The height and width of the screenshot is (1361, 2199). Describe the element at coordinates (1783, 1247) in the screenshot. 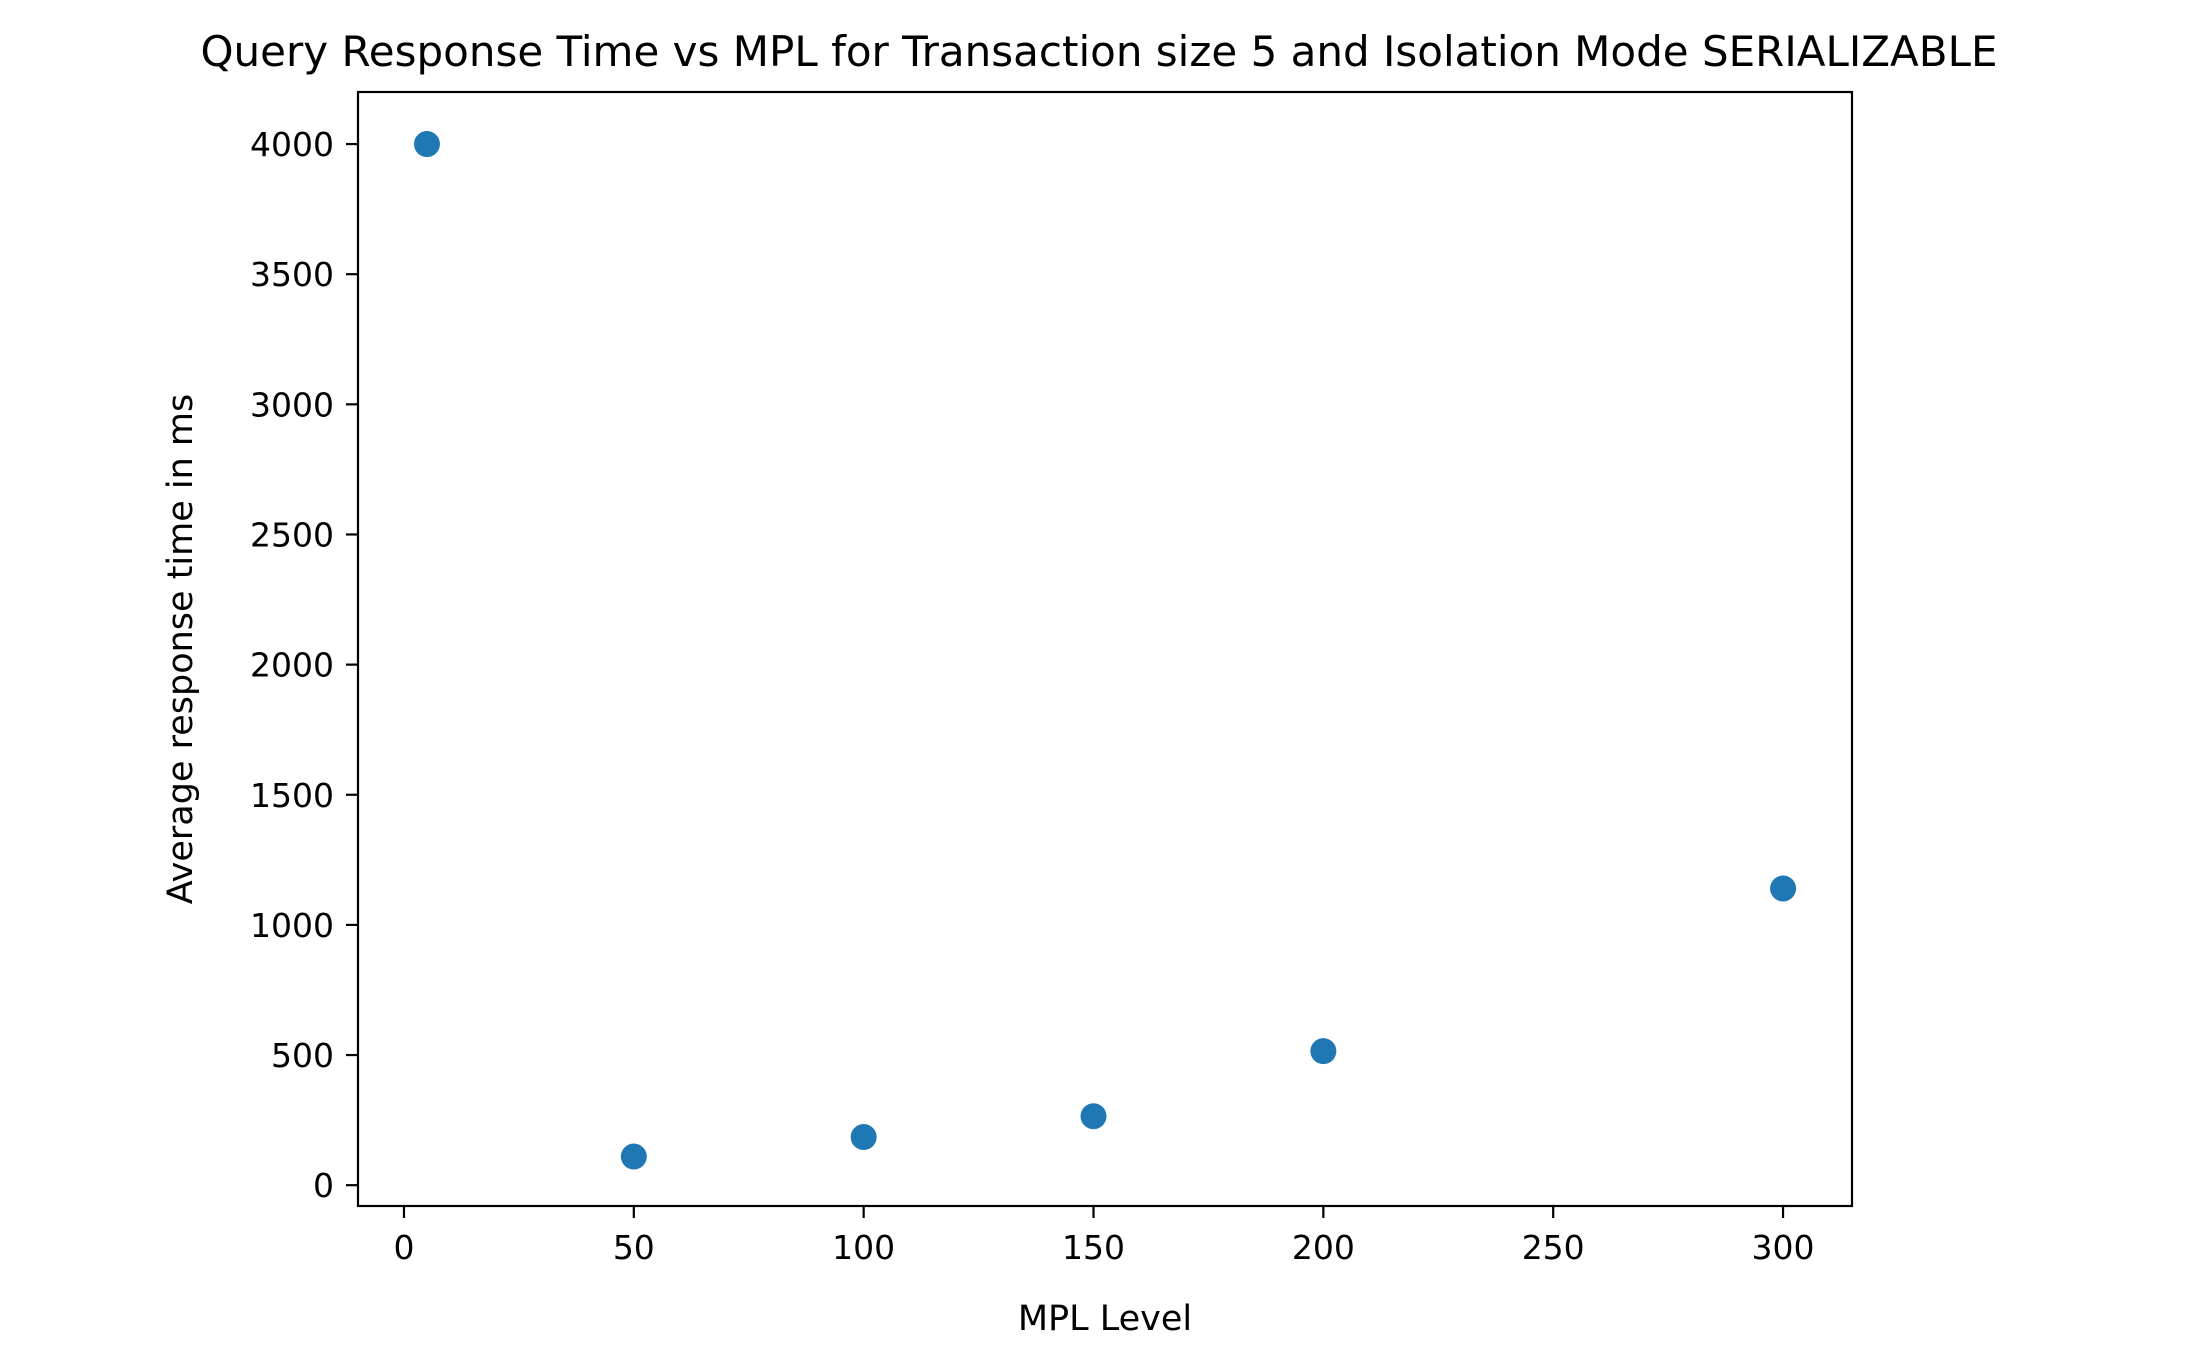

I see `x-tick-label: 300` at that location.